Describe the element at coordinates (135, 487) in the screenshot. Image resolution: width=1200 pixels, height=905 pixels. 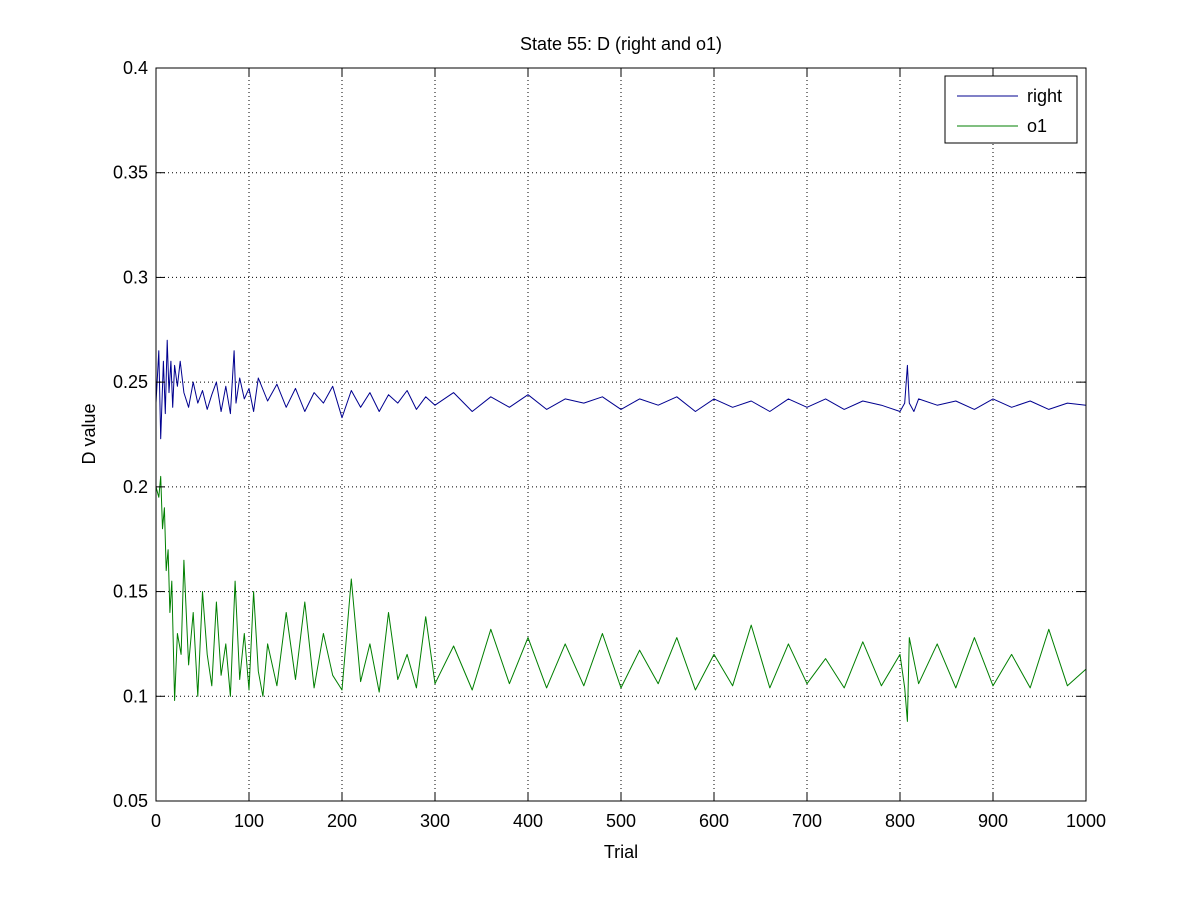
I see `y-tick-label: 0.2` at that location.